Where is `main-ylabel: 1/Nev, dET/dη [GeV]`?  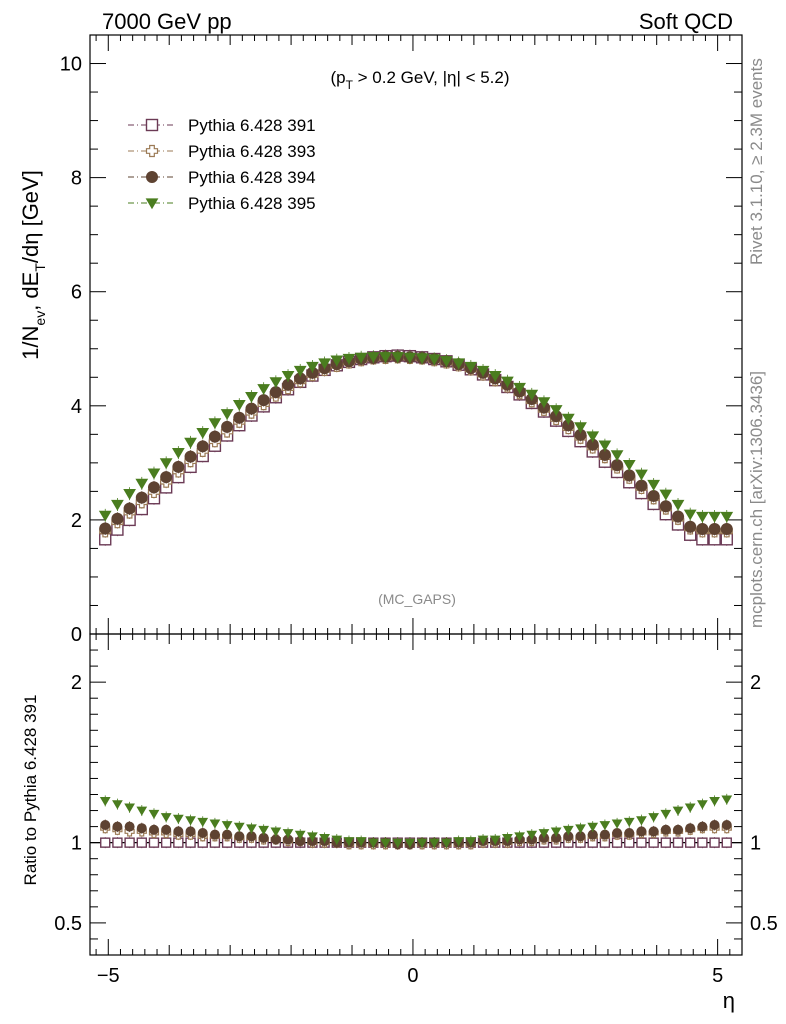 main-ylabel: 1/Nev, dET/dη [GeV] is located at coordinates (33, 265).